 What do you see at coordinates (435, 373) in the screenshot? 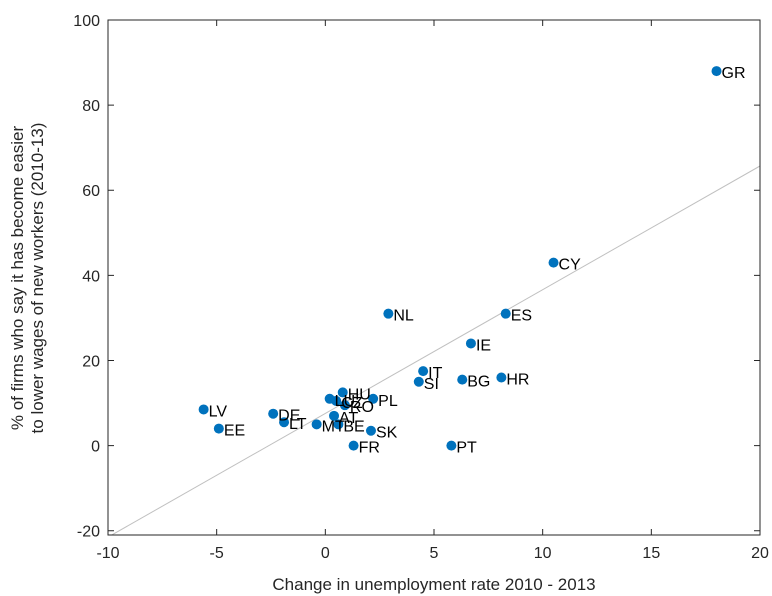
I see `data-label-it: IT` at bounding box center [435, 373].